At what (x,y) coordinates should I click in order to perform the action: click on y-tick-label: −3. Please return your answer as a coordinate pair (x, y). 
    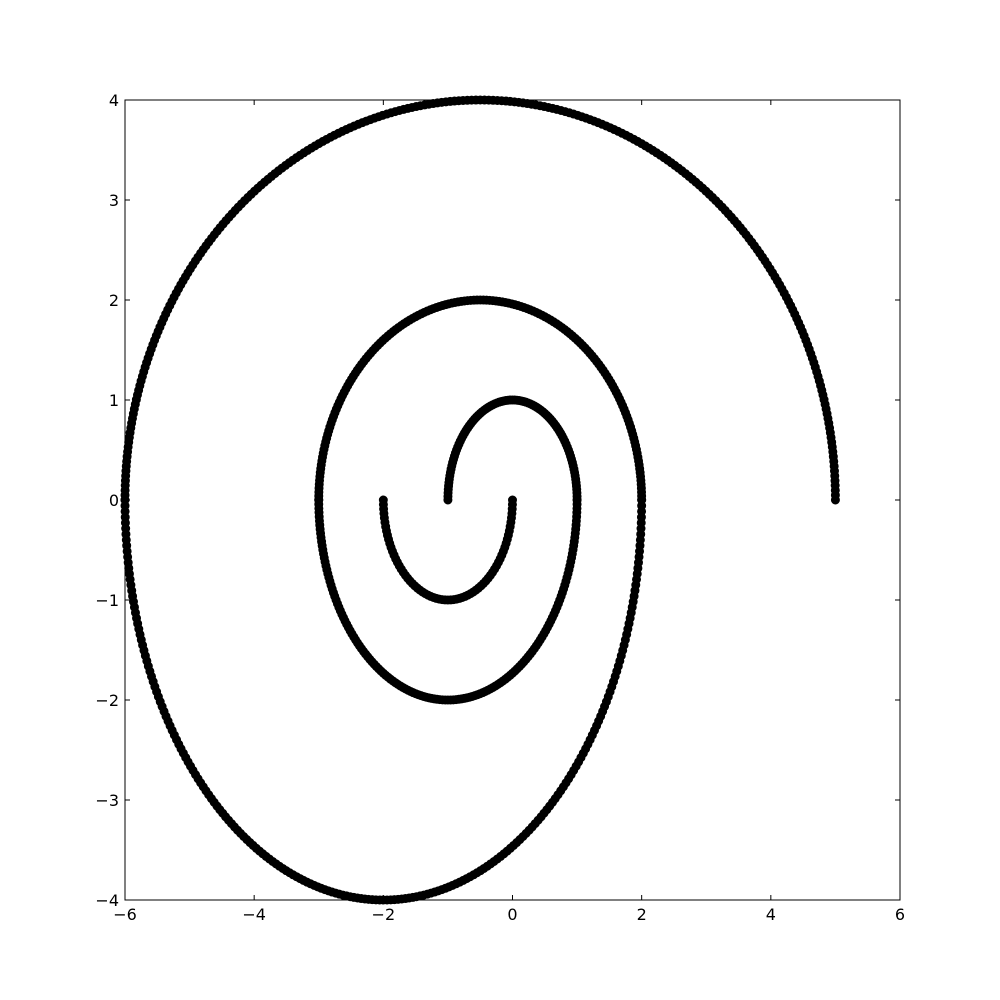
    Looking at the image, I should click on (107, 800).